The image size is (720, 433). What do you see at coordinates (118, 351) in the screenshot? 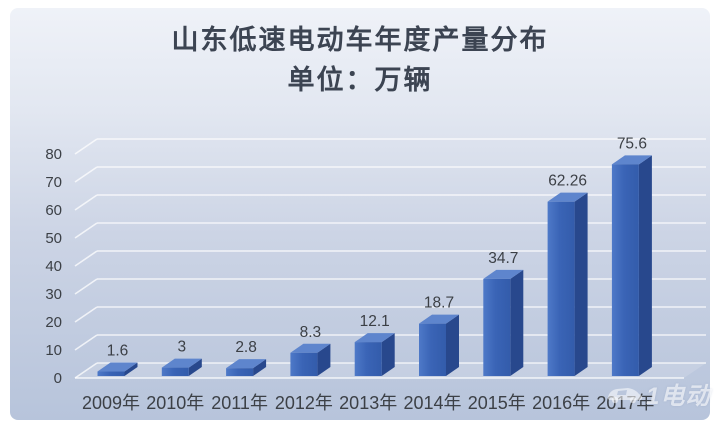
I see `bar-value-label: 1.6` at bounding box center [118, 351].